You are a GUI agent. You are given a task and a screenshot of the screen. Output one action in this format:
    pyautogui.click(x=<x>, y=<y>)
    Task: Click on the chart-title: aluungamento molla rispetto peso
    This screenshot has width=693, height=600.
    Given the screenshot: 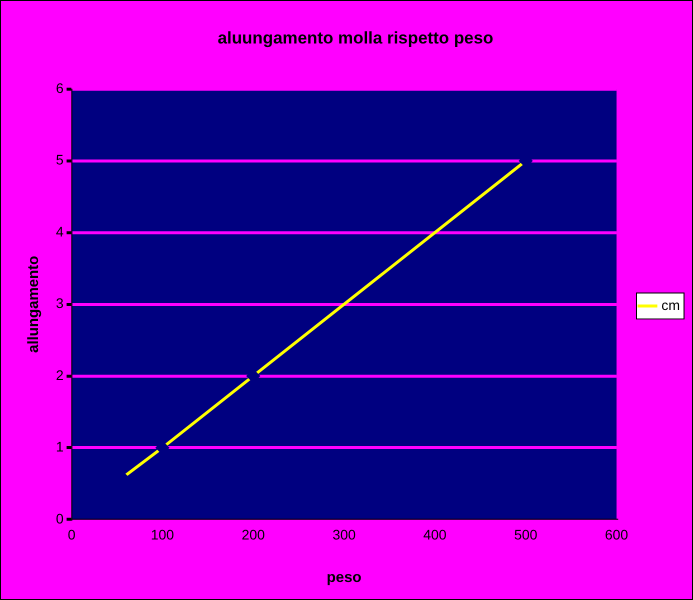 What is the action you would take?
    pyautogui.click(x=356, y=38)
    